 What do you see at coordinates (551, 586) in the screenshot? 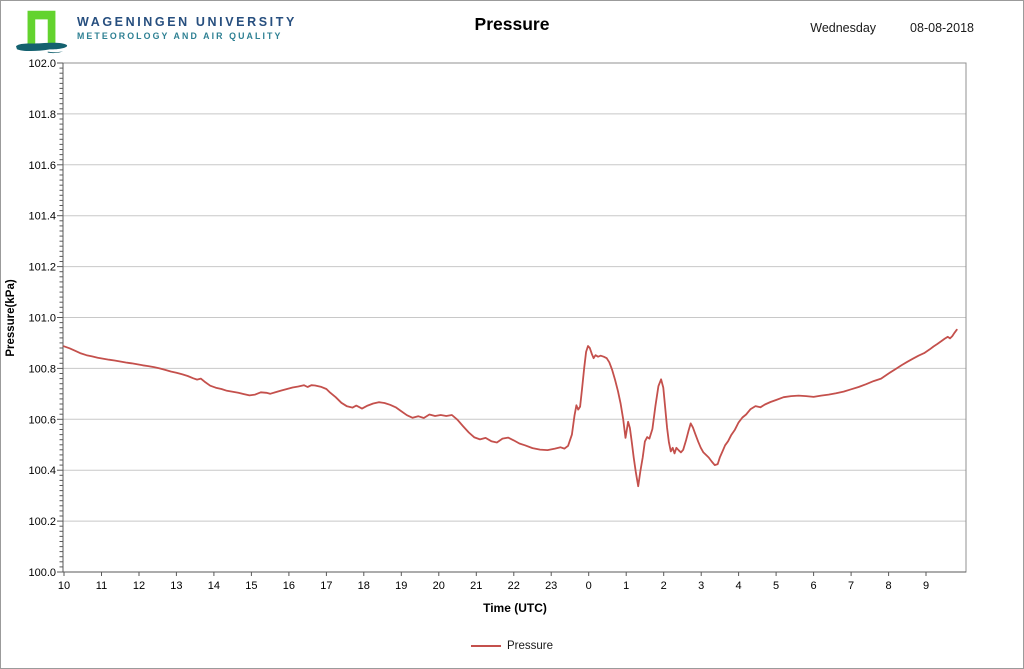
I see `x-tick-label: 23` at bounding box center [551, 586].